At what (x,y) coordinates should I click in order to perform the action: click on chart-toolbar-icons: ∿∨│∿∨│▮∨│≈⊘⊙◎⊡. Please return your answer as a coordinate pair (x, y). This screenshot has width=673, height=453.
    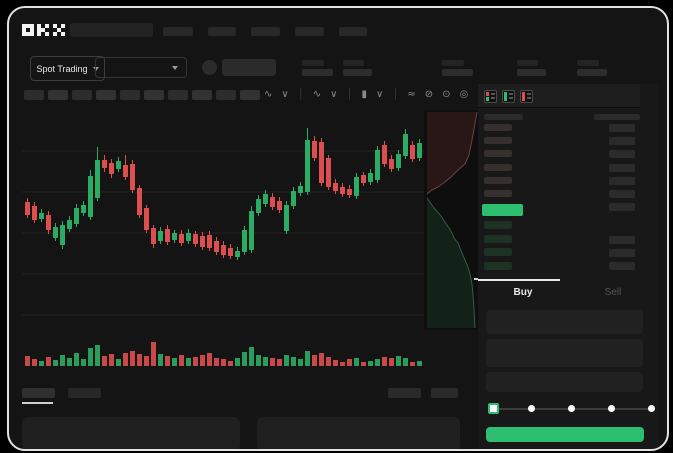
    Looking at the image, I should click on (375, 94).